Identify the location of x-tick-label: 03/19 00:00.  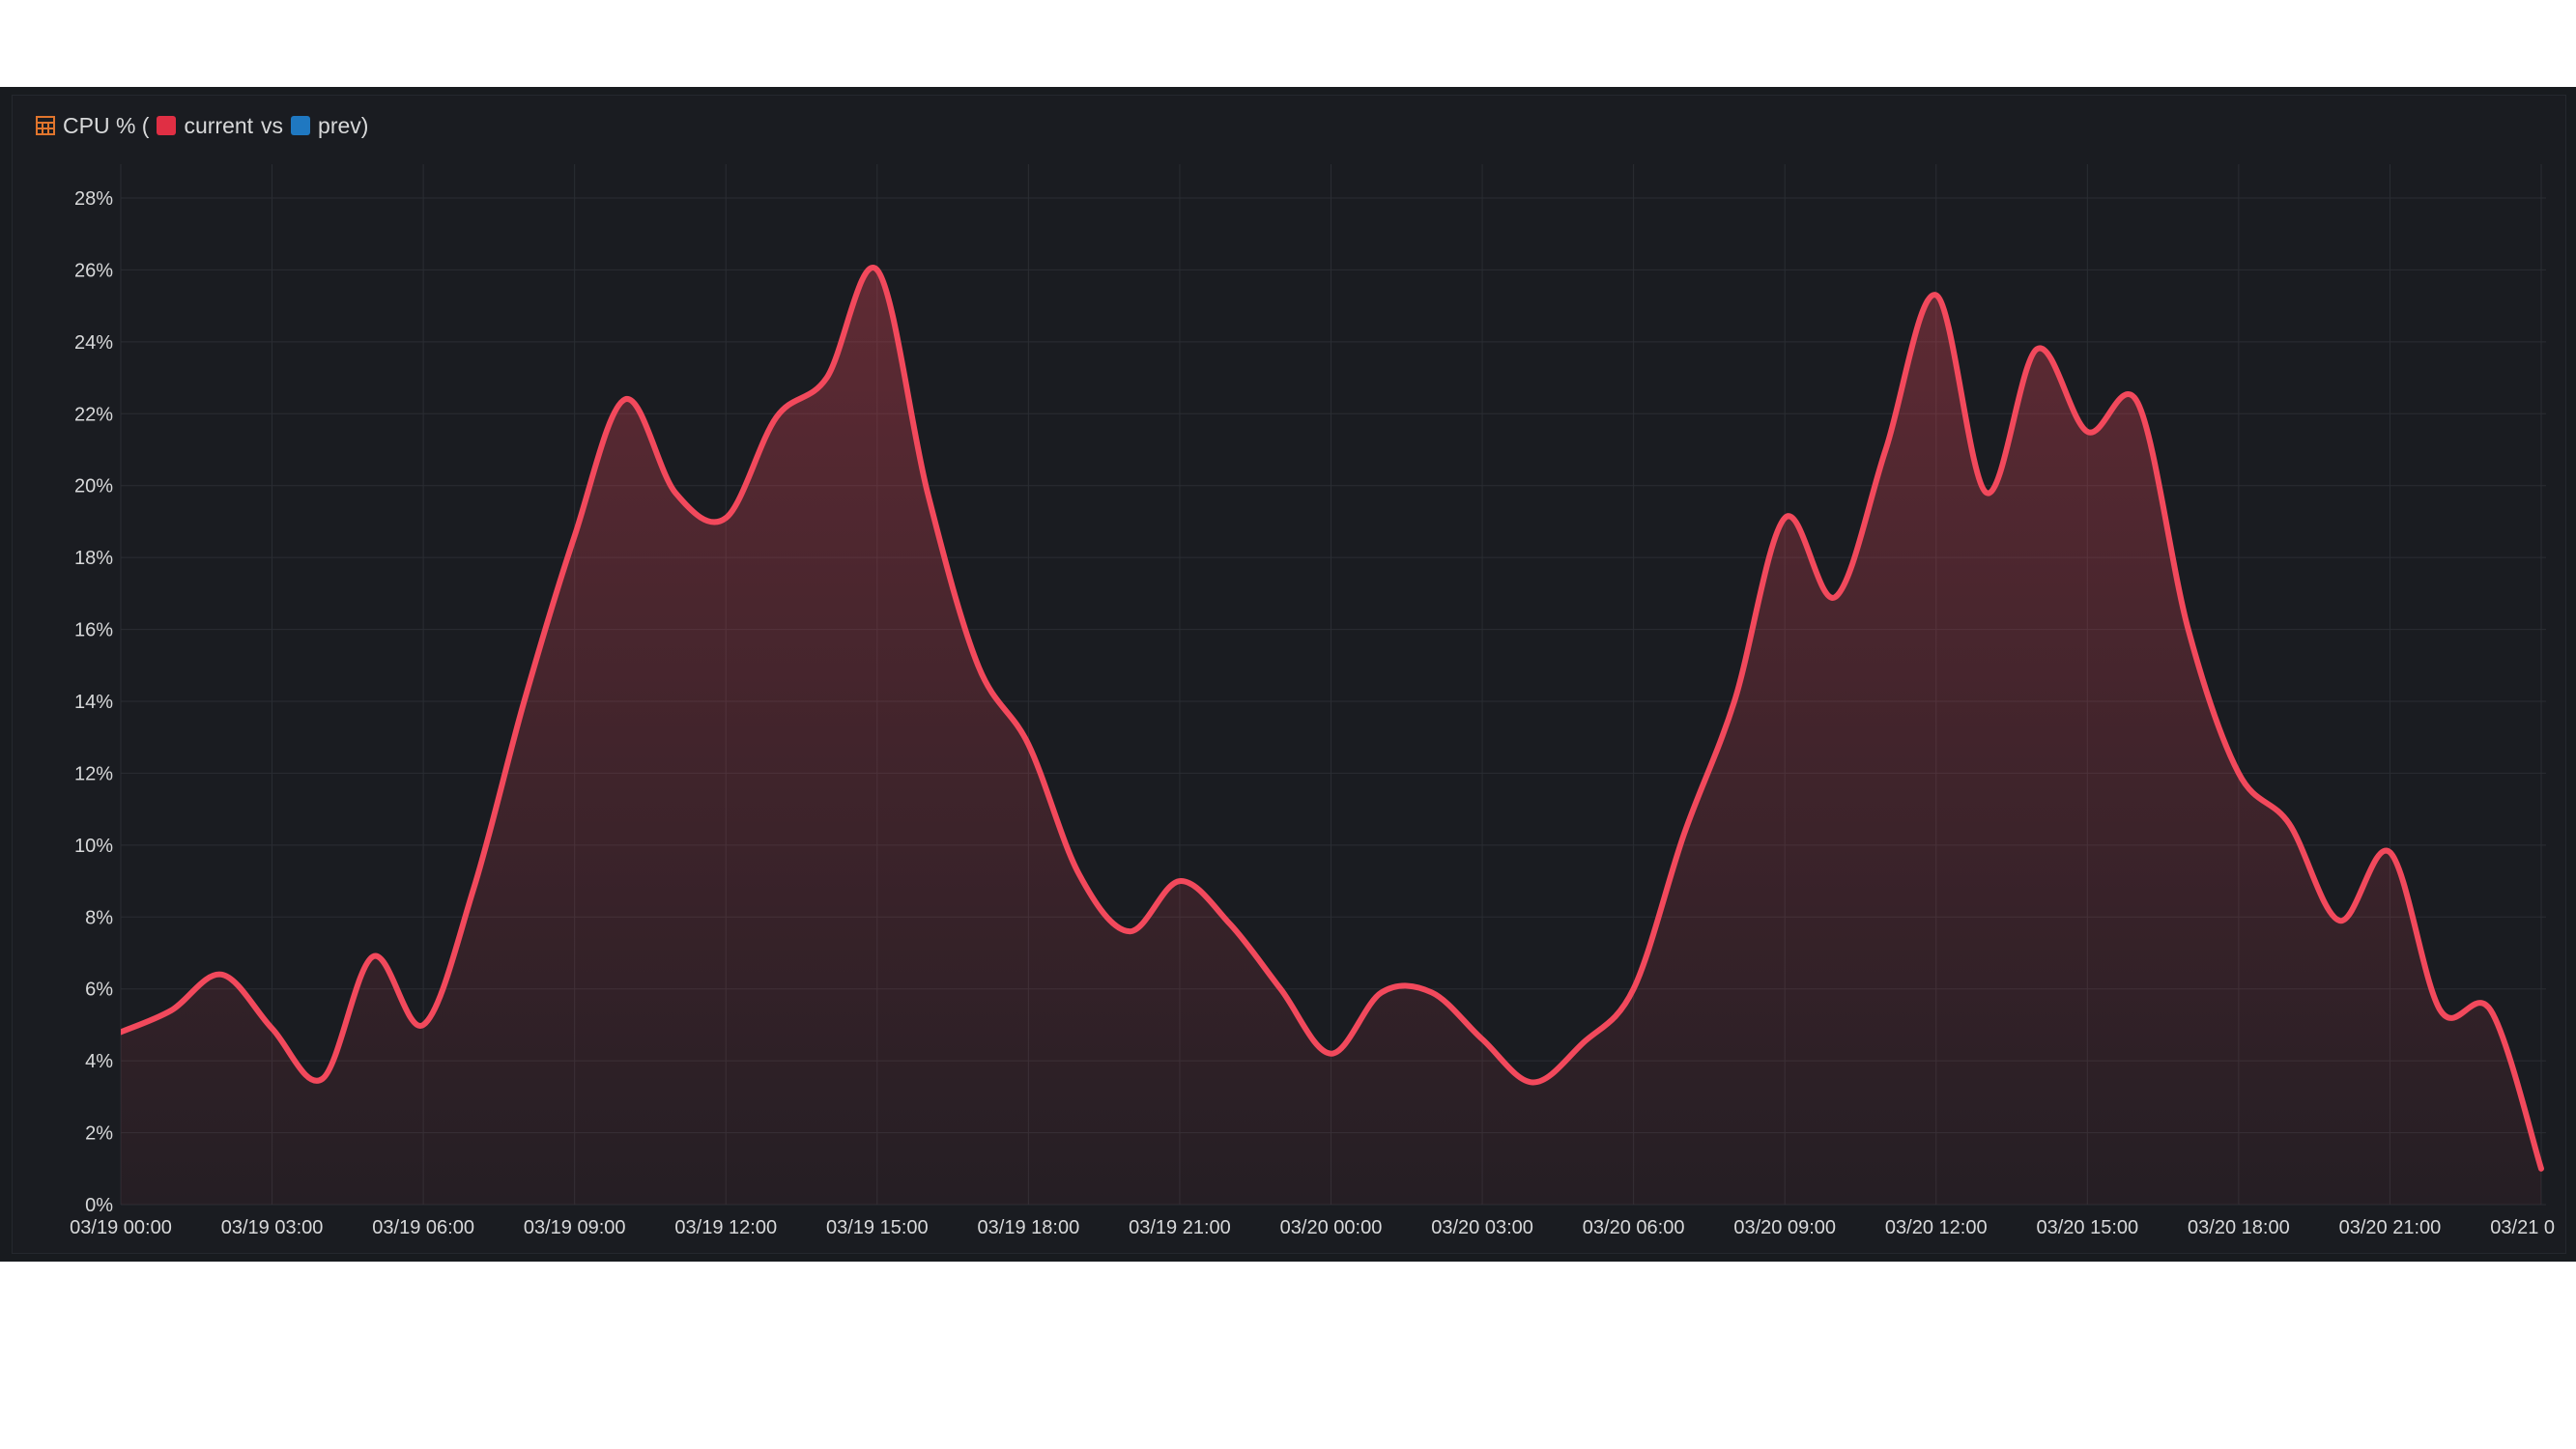
(121, 1227).